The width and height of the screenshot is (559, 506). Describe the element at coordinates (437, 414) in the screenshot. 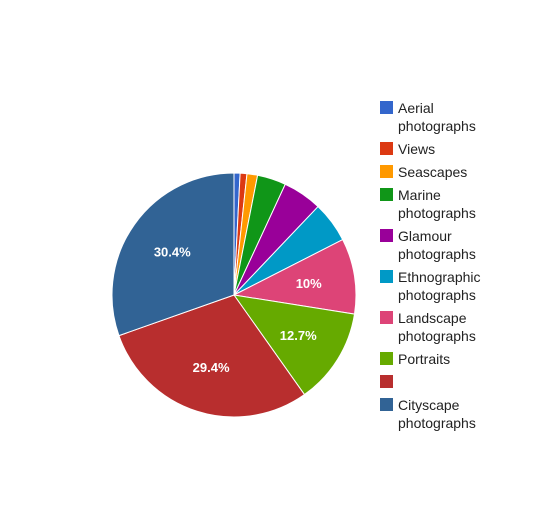

I see `legend-label: Cityscape photographs` at that location.